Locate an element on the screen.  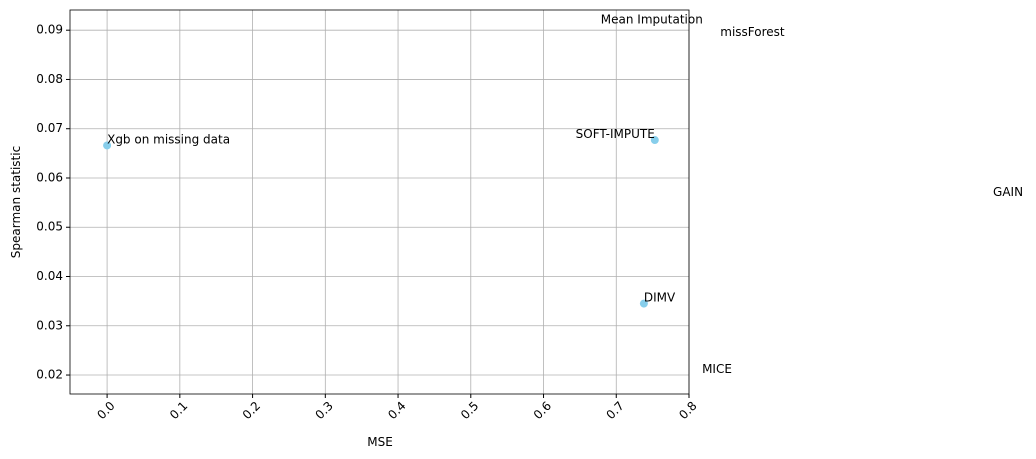
x-tick-label: 0.4 is located at coordinates (396, 410).